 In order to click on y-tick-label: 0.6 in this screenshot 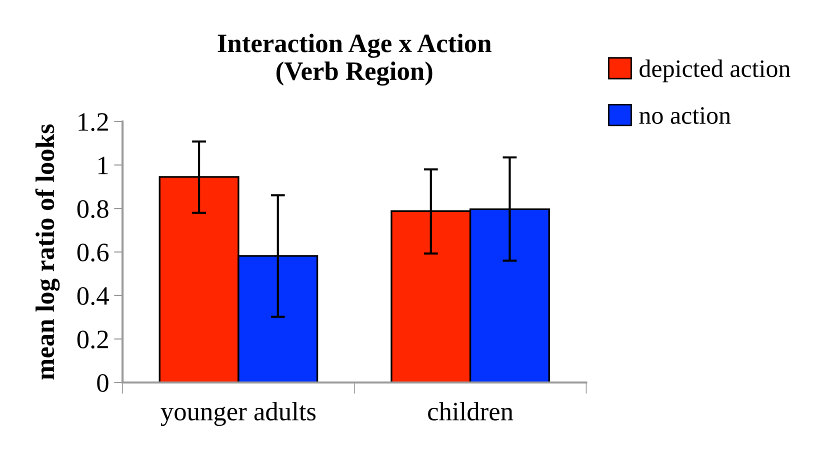, I will do `click(93, 253)`.